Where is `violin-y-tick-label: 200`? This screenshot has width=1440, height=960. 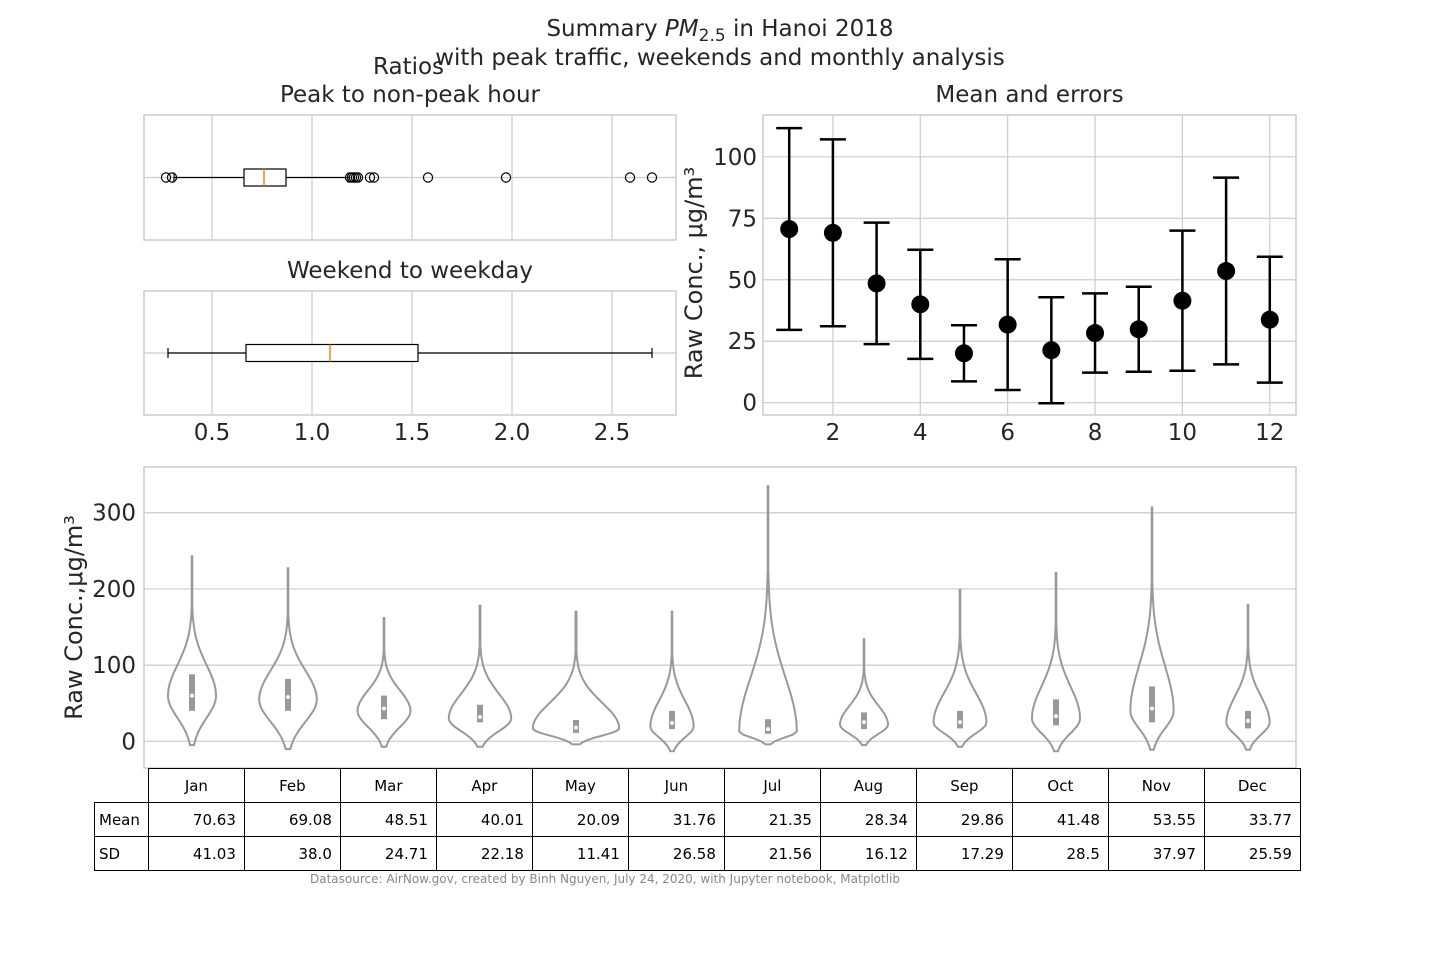 violin-y-tick-label: 200 is located at coordinates (114, 590).